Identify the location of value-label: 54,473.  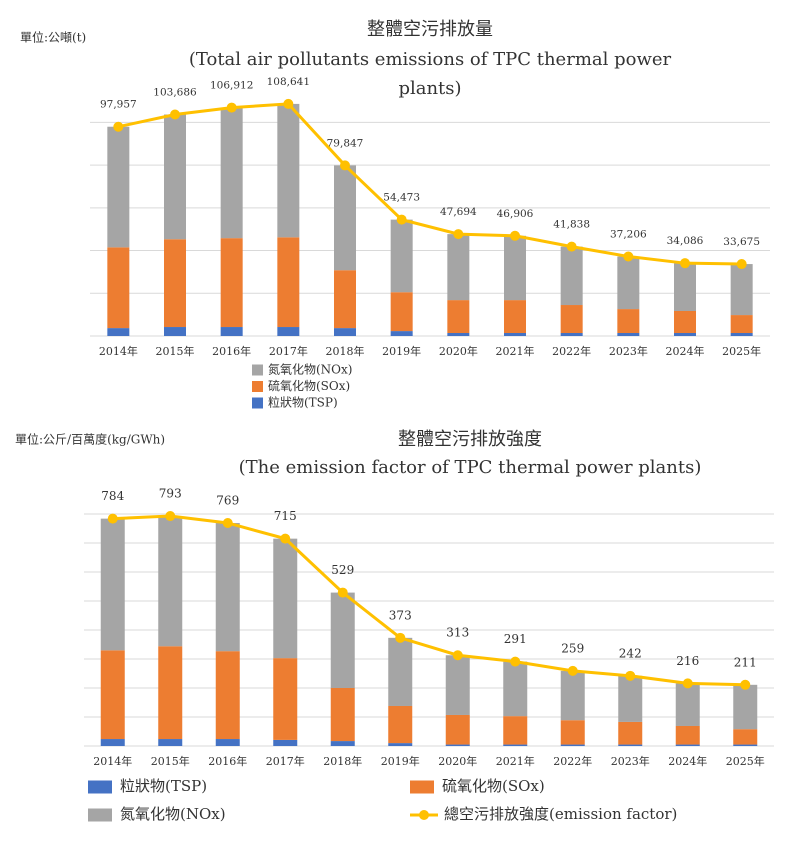
(401, 198).